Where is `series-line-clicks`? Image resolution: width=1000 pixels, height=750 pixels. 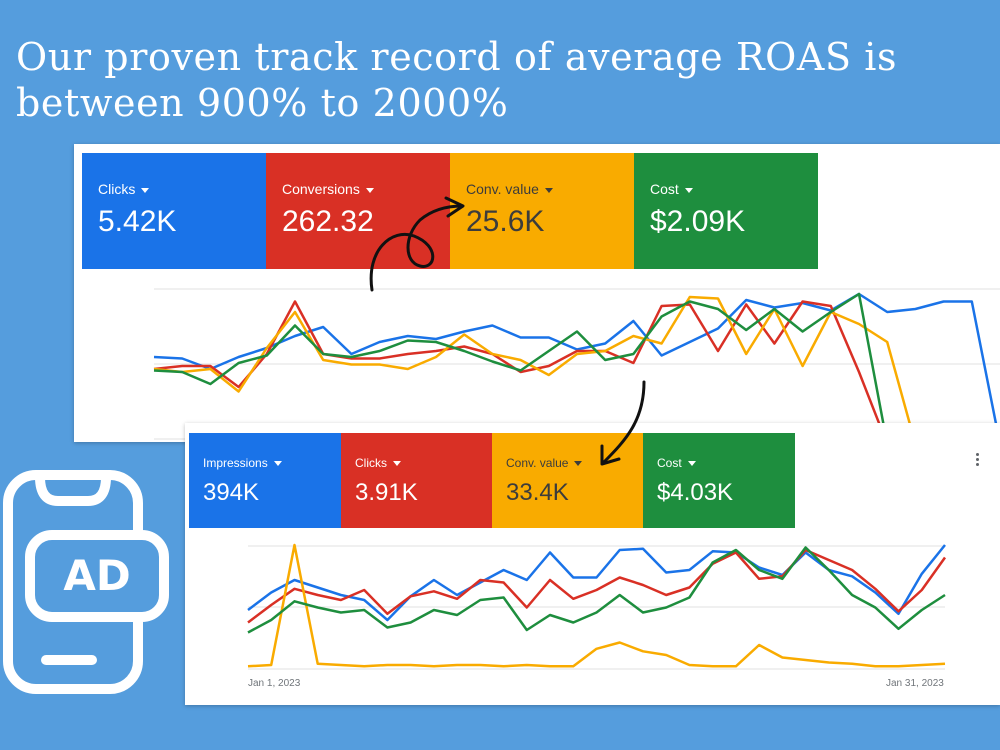
series-line-clicks is located at coordinates (597, 586).